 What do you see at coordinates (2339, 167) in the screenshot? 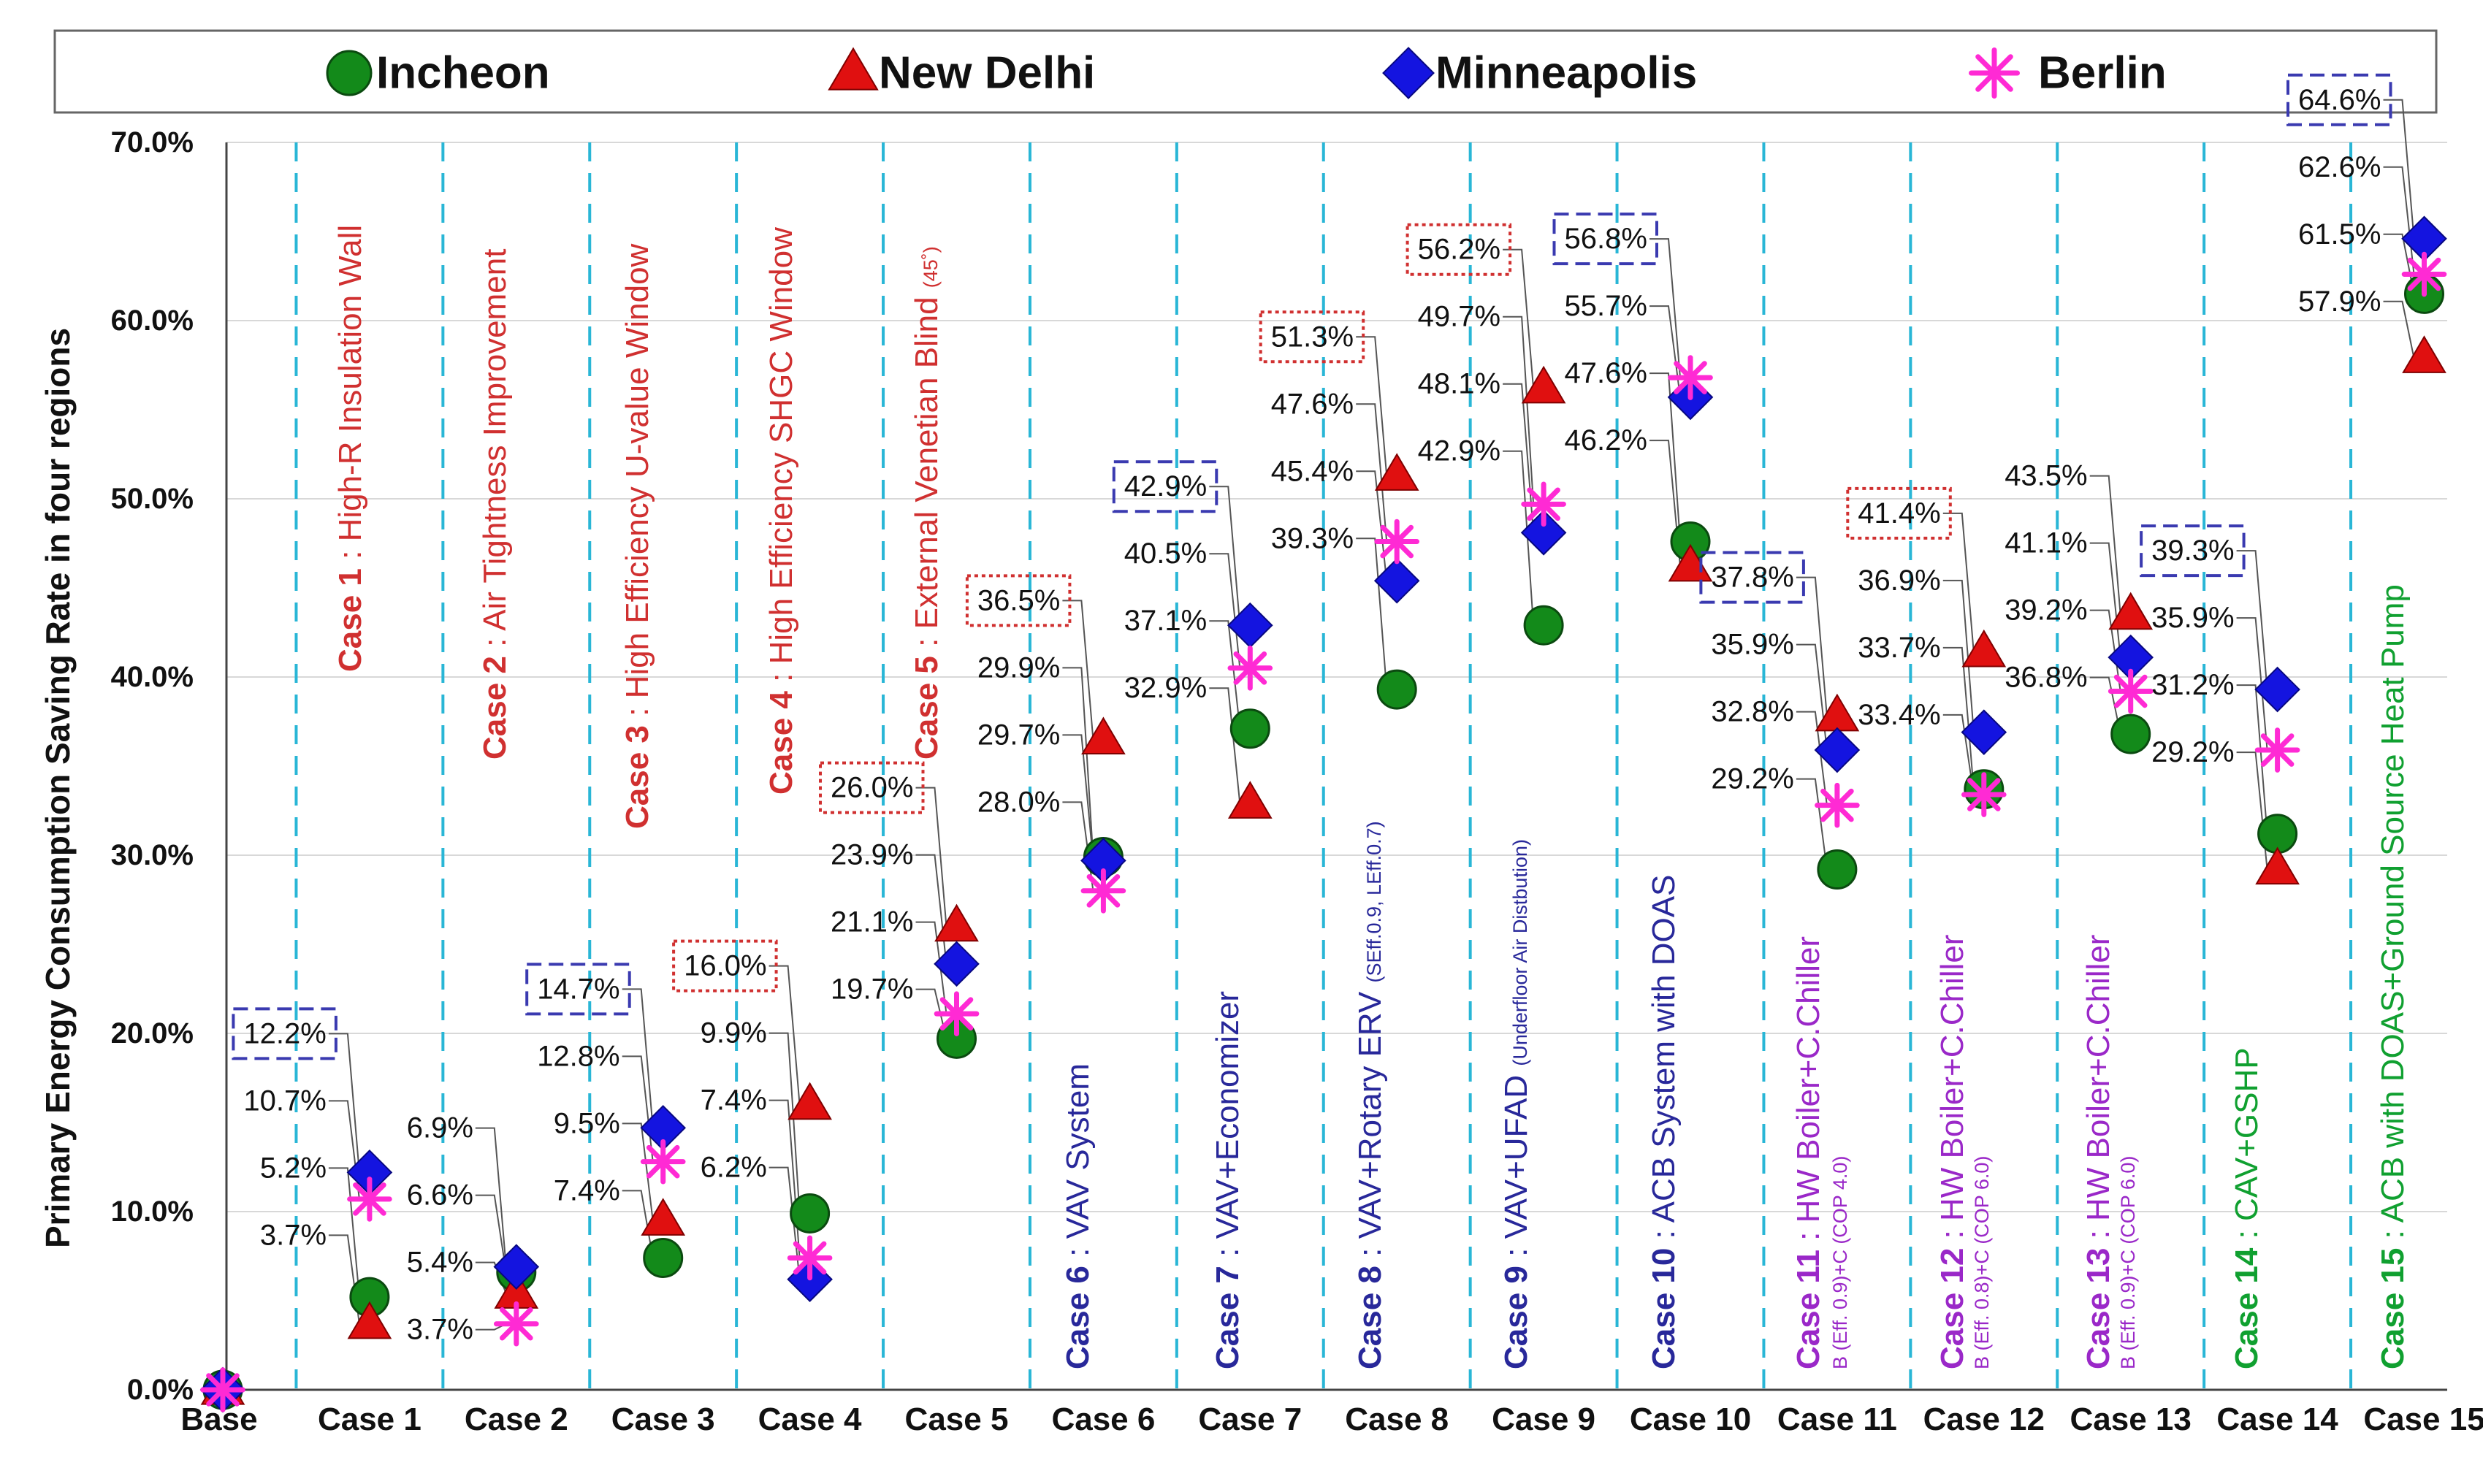
I see `data-label: 62.6%` at bounding box center [2339, 167].